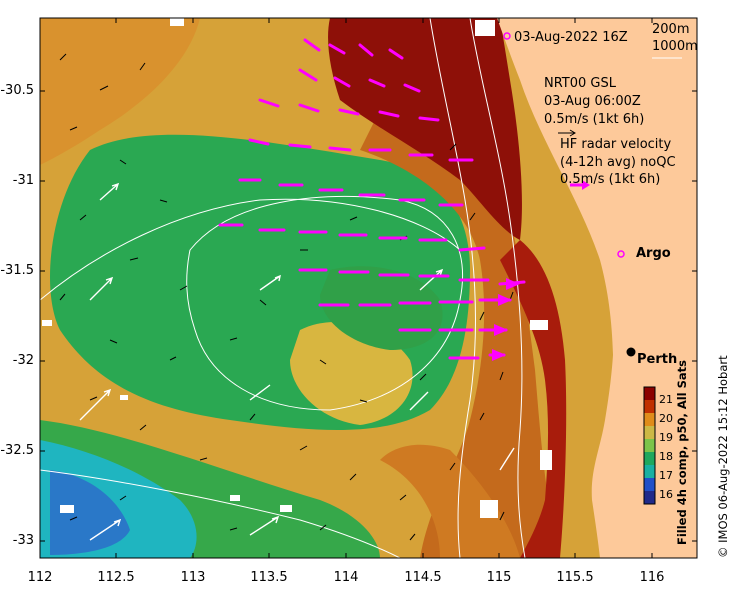  Describe the element at coordinates (653, 253) in the screenshot. I see `argo-label: Argo` at that location.